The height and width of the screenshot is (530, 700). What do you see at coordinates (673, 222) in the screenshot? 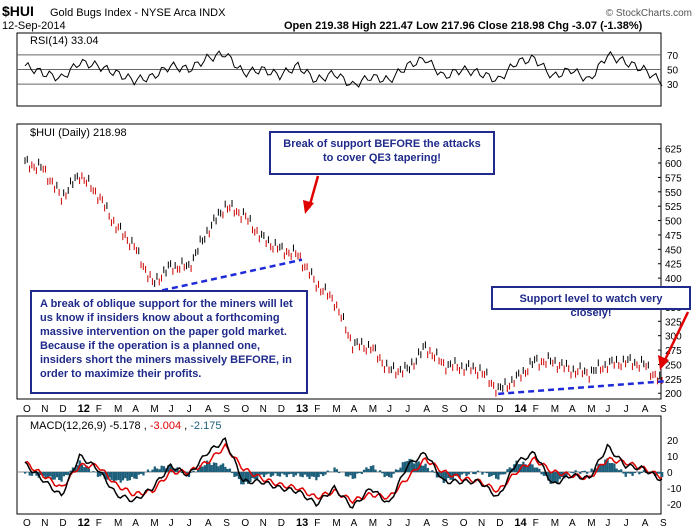
I see `price-tick-500: 500` at bounding box center [673, 222].